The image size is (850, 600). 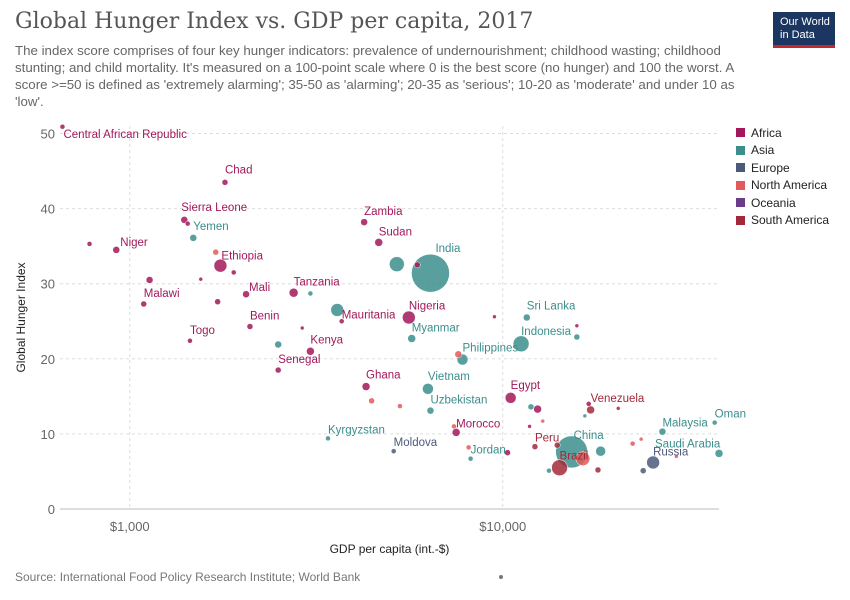 I want to click on legend-label: Asia, so click(x=763, y=150).